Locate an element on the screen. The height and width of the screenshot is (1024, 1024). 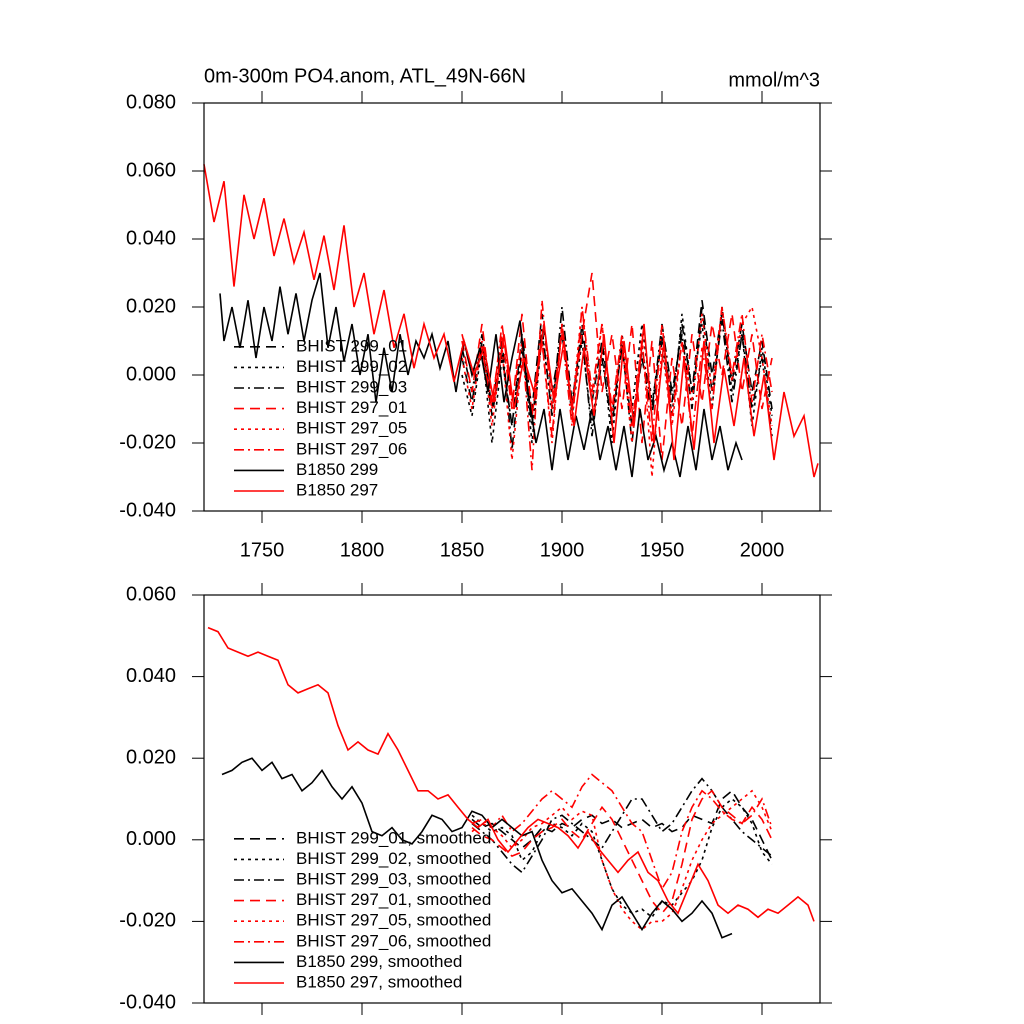
legend-label: BHIST 297_05 is located at coordinates (351, 428).